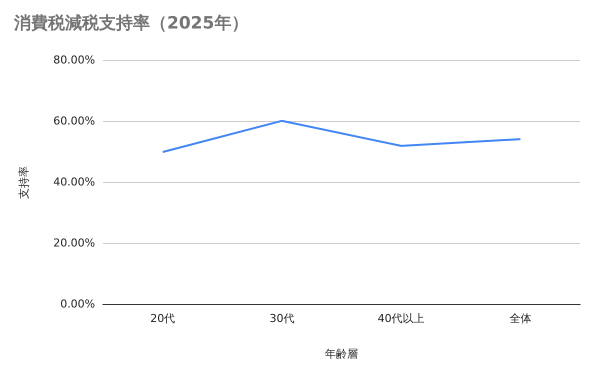 This screenshot has height=371, width=600. What do you see at coordinates (74, 181) in the screenshot?
I see `y-tick-label: 40.00%` at bounding box center [74, 181].